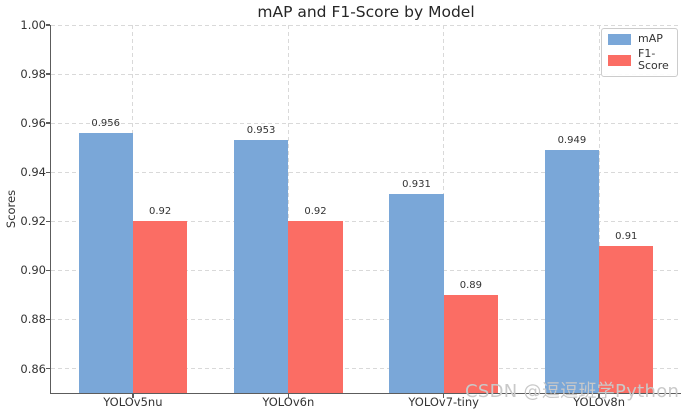 This screenshot has width=698, height=410. I want to click on x-axis-spine, so click(365, 394).